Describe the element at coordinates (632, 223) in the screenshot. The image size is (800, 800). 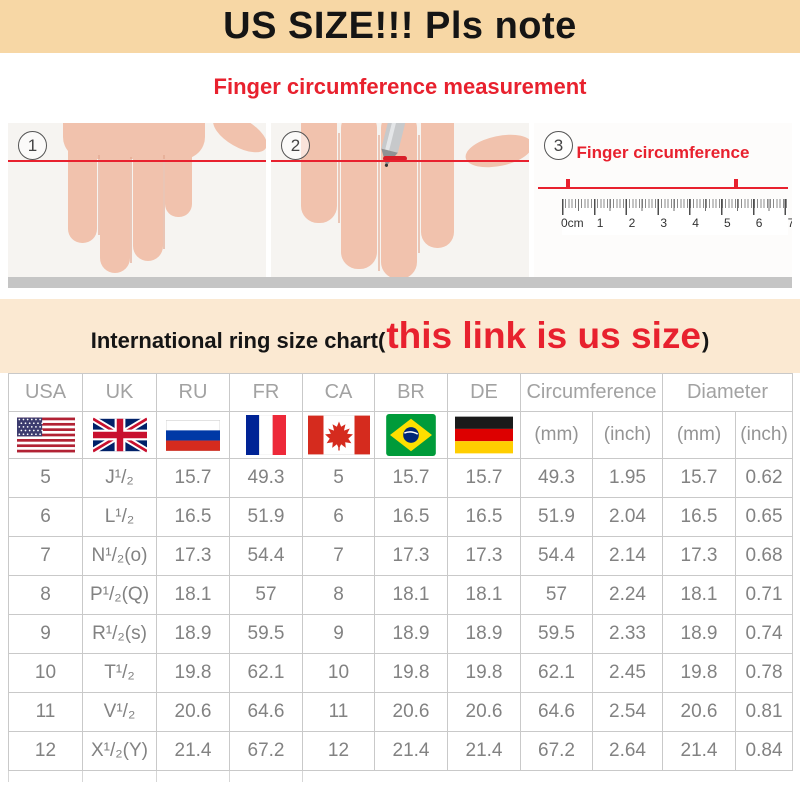
I see `ruler-number: 2` at that location.